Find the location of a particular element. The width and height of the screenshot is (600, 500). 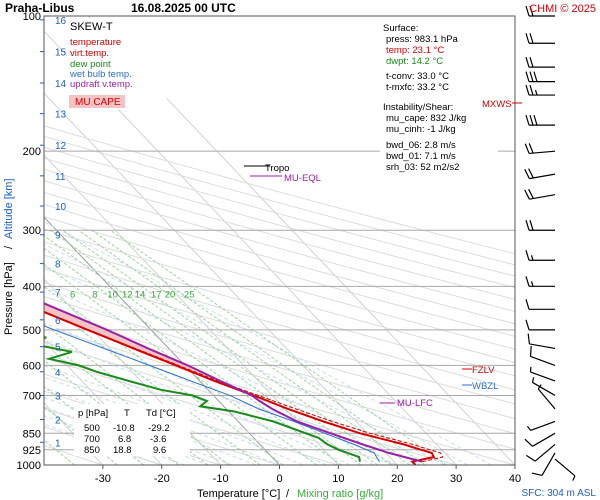

altitude-tick-label: 3 is located at coordinates (58, 396).